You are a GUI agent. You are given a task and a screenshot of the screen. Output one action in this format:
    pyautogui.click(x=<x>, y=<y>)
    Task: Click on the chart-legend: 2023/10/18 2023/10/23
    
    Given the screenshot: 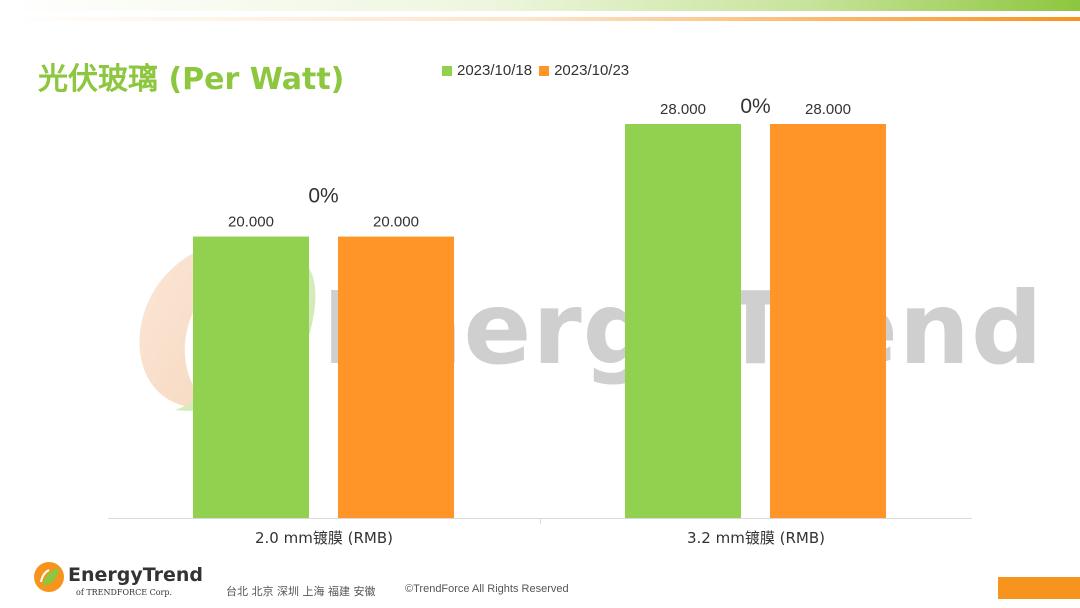 What is the action you would take?
    pyautogui.click(x=539, y=70)
    